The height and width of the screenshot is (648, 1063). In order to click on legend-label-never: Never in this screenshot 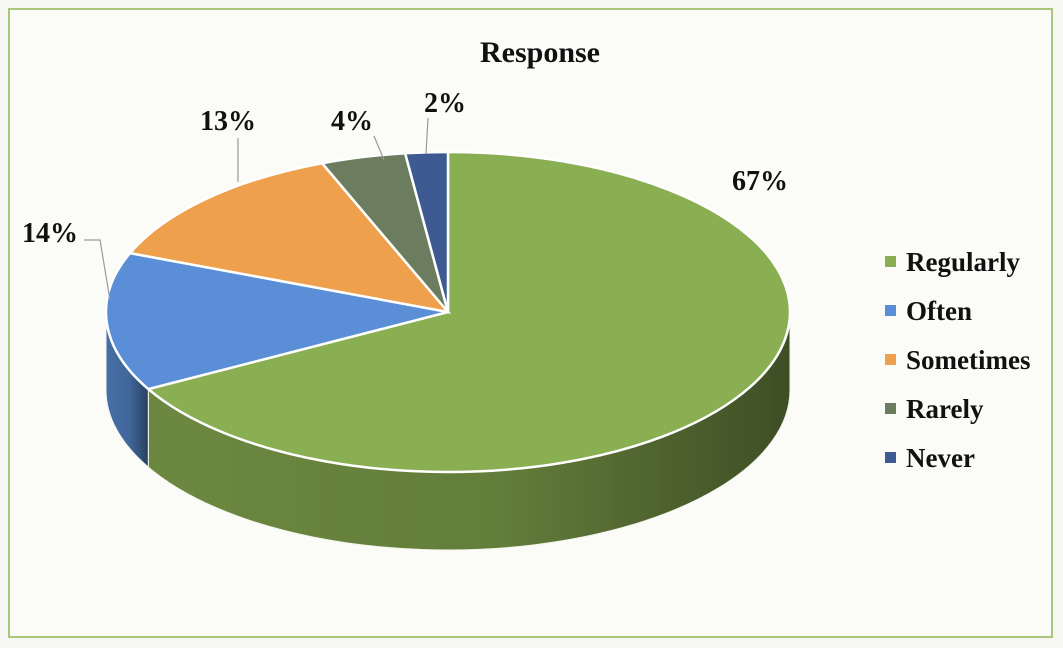, I will do `click(940, 458)`.